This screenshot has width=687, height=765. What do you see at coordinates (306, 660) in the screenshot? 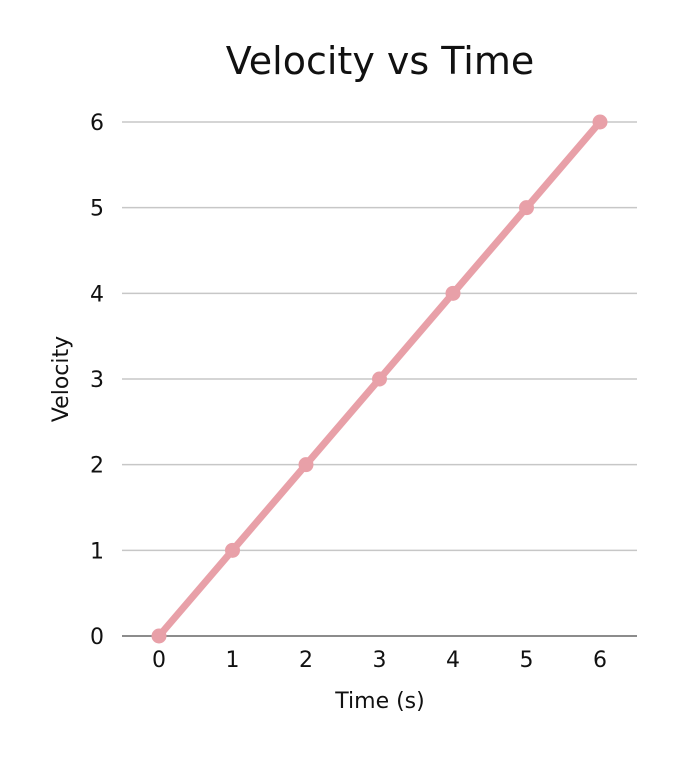
I see `x-tick-label: 2` at bounding box center [306, 660].